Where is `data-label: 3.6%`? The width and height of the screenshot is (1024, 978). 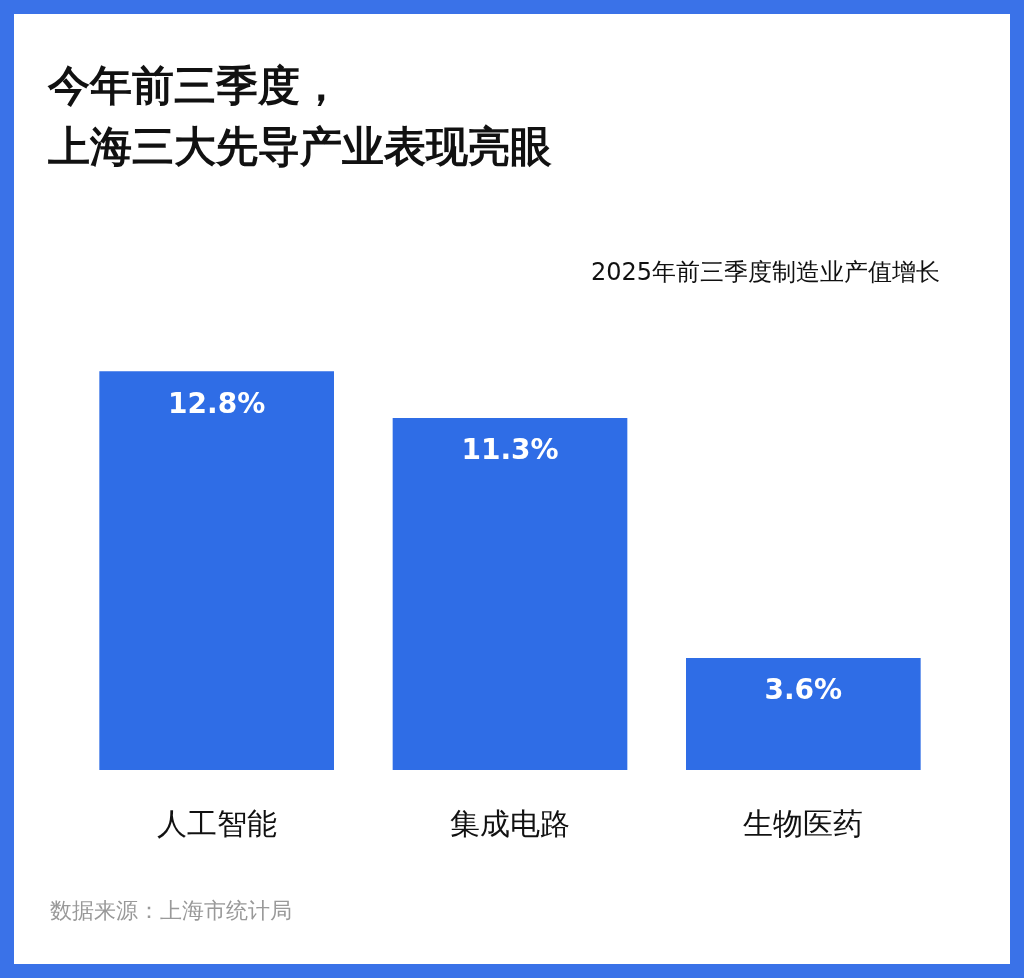 data-label: 3.6% is located at coordinates (803, 690).